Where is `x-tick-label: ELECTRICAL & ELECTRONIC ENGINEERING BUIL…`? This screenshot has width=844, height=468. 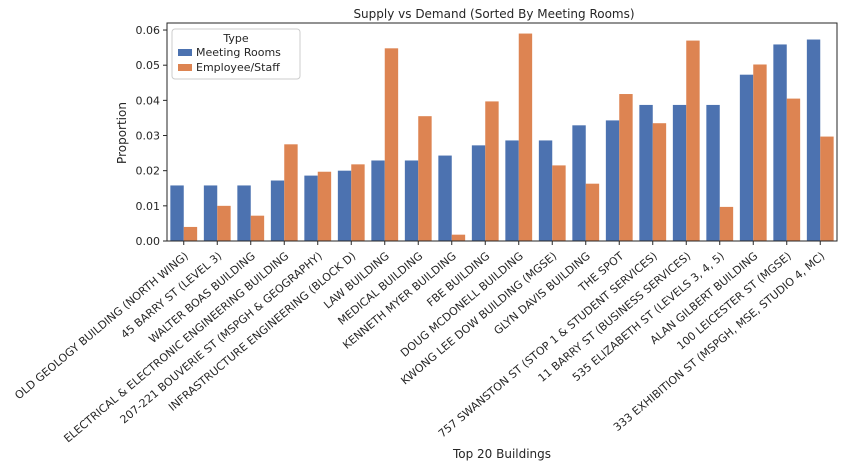 x-tick-label: ELECTRICAL & ELECTRONIC ENGINEERING BUIL… is located at coordinates (176, 347).